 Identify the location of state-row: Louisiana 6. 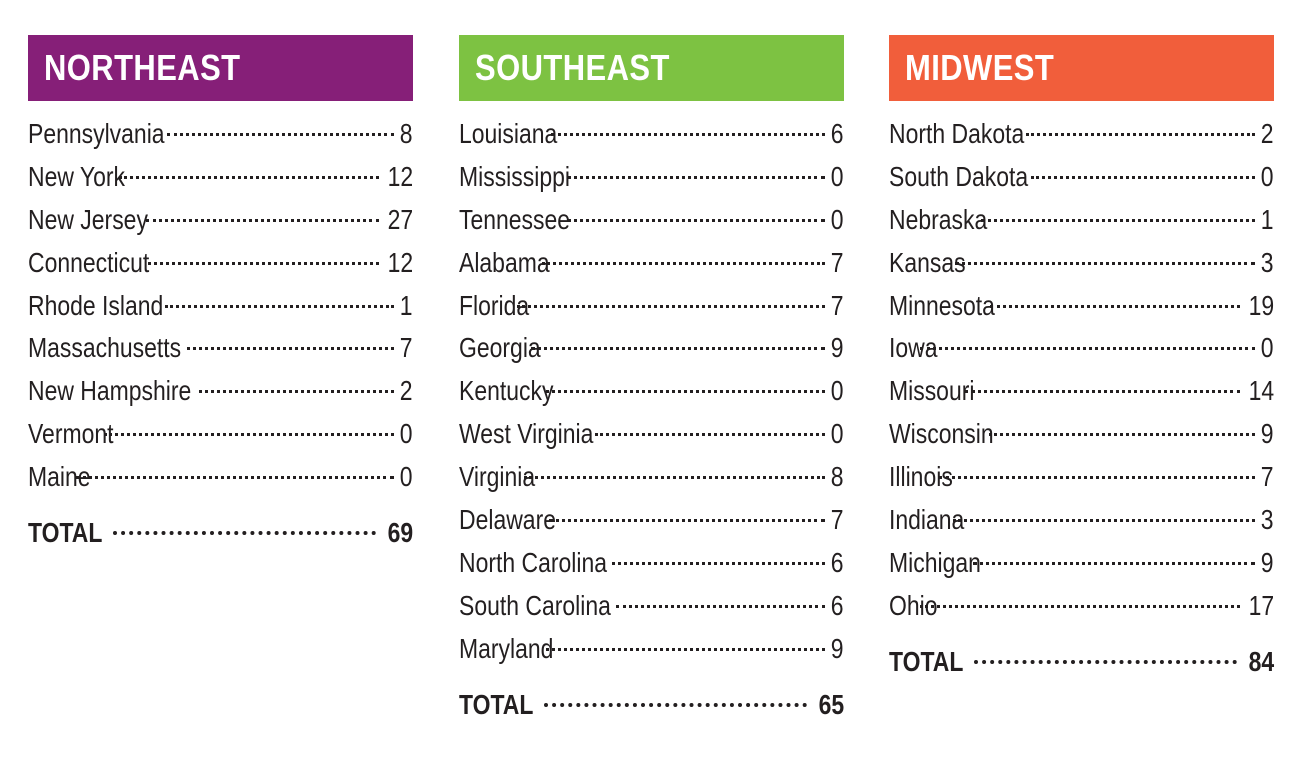
(651, 134).